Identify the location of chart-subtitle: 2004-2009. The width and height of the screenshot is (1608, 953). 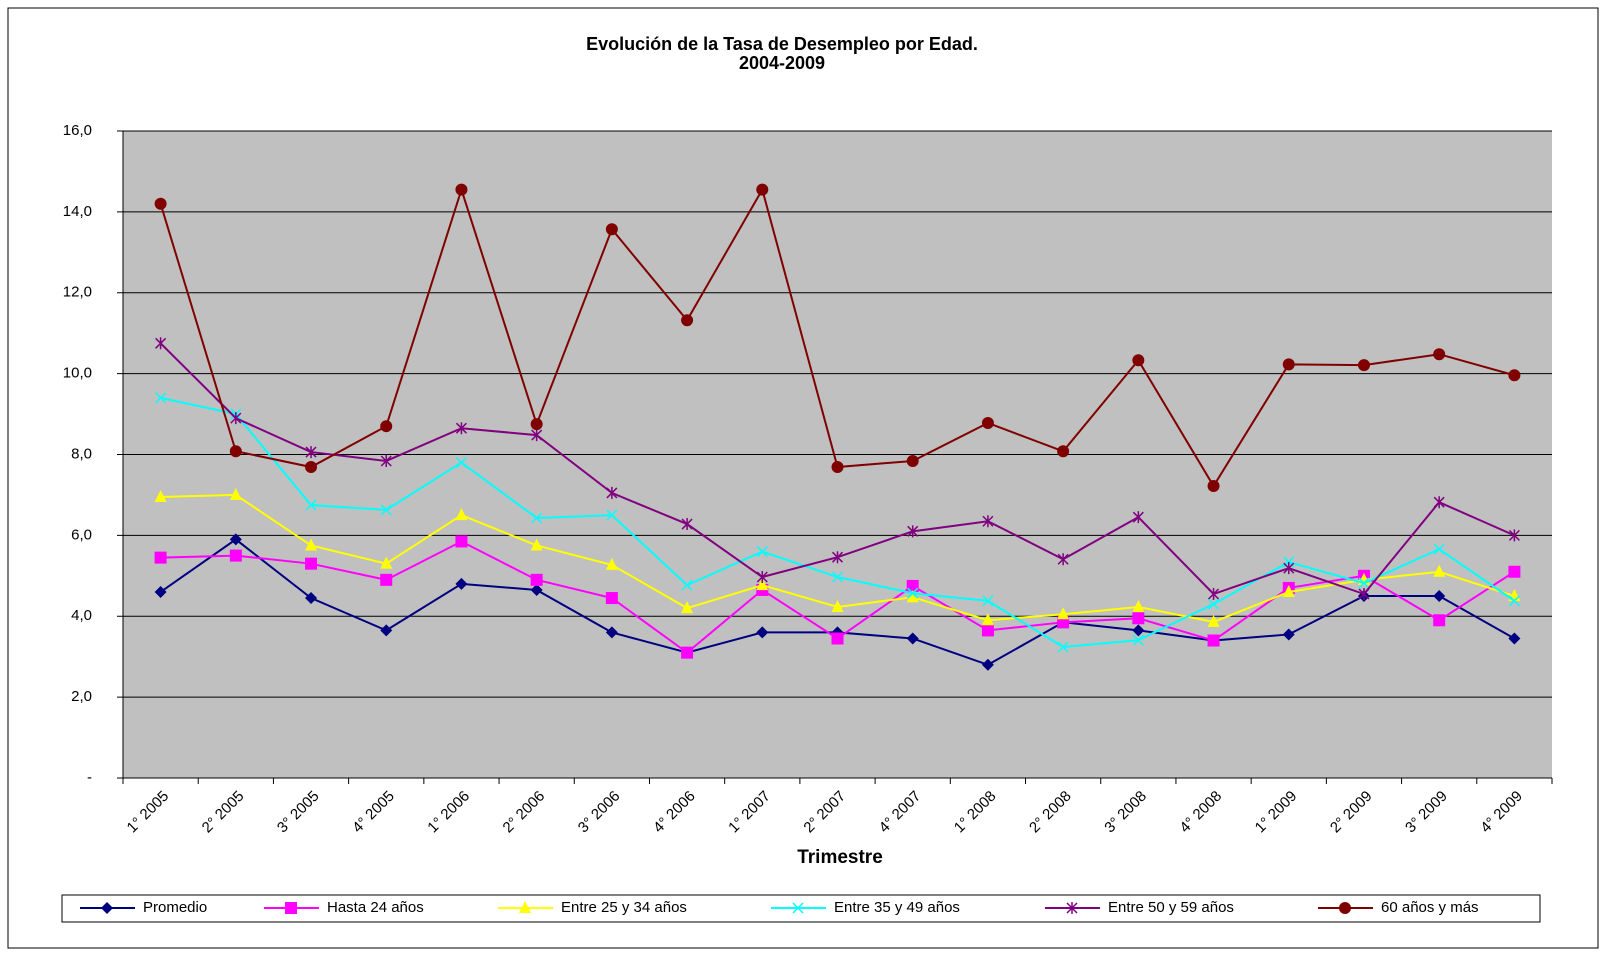
(782, 63).